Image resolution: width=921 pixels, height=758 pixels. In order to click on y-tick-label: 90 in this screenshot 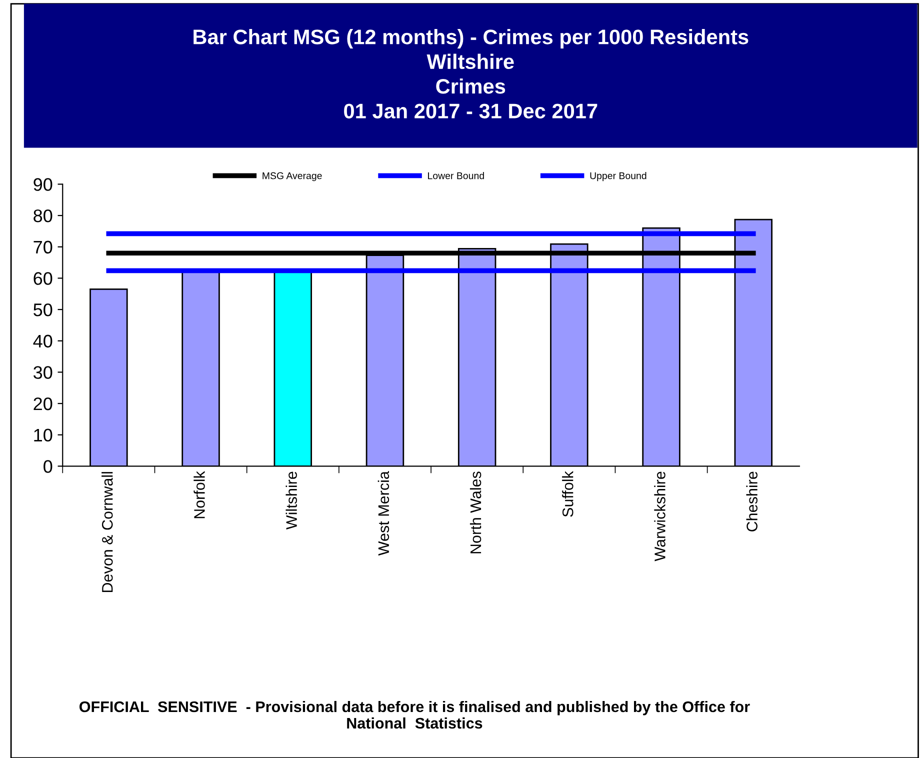, I will do `click(43, 184)`.